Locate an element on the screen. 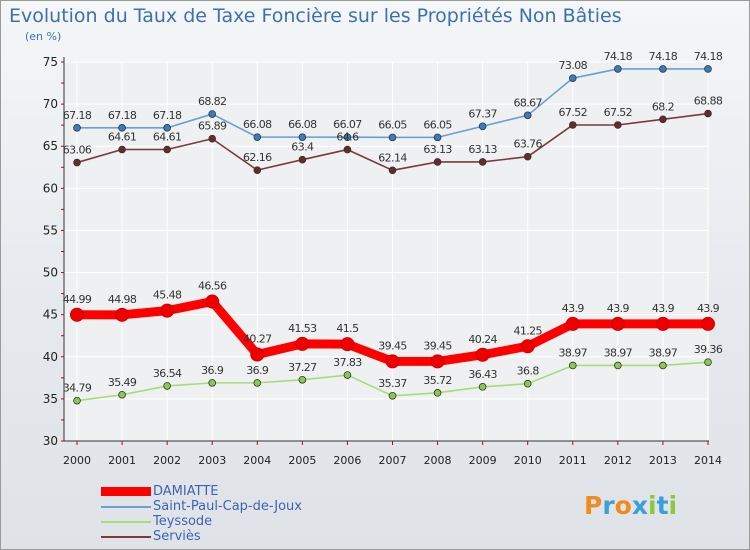 This screenshot has height=550, width=750. y-tick-label: 30 is located at coordinates (50, 441).